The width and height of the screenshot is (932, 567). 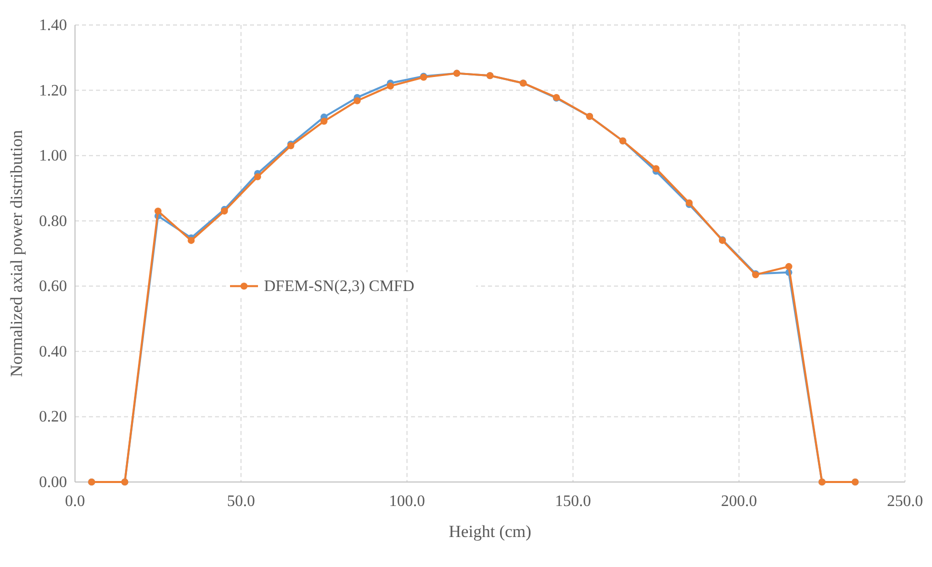 I want to click on y-tick-label: 0.20, so click(x=53, y=417).